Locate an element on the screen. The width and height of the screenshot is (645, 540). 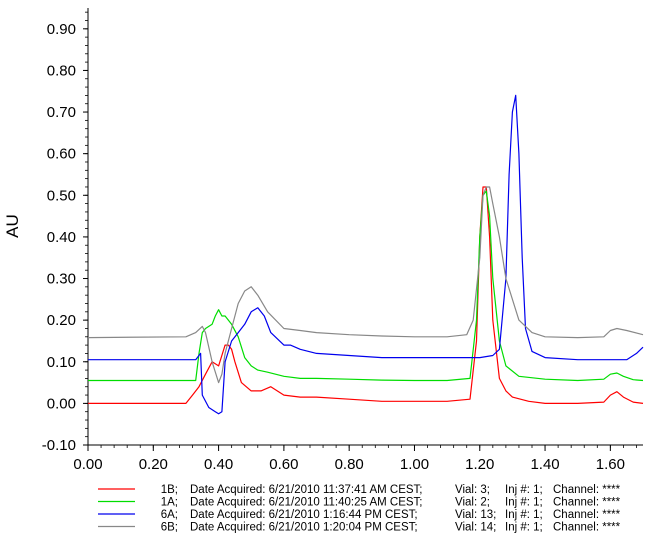
y-tick-label: 0.30 is located at coordinates (61, 279).